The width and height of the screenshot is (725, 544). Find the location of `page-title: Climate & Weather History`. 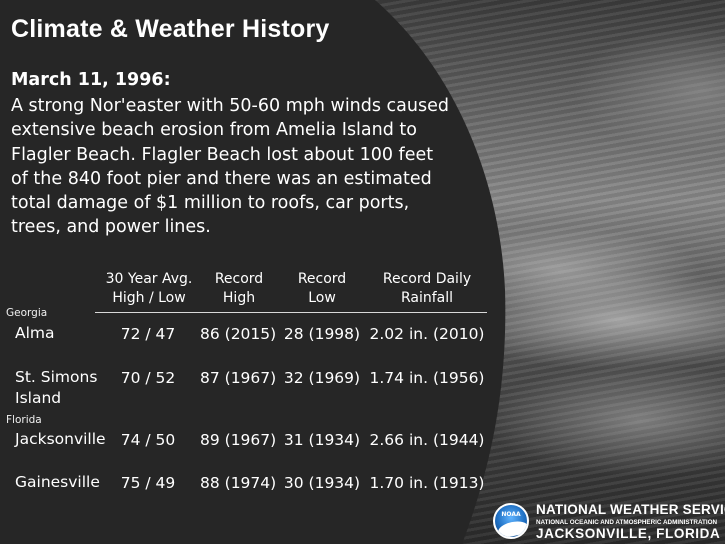

page-title: Climate & Weather History is located at coordinates (170, 29).